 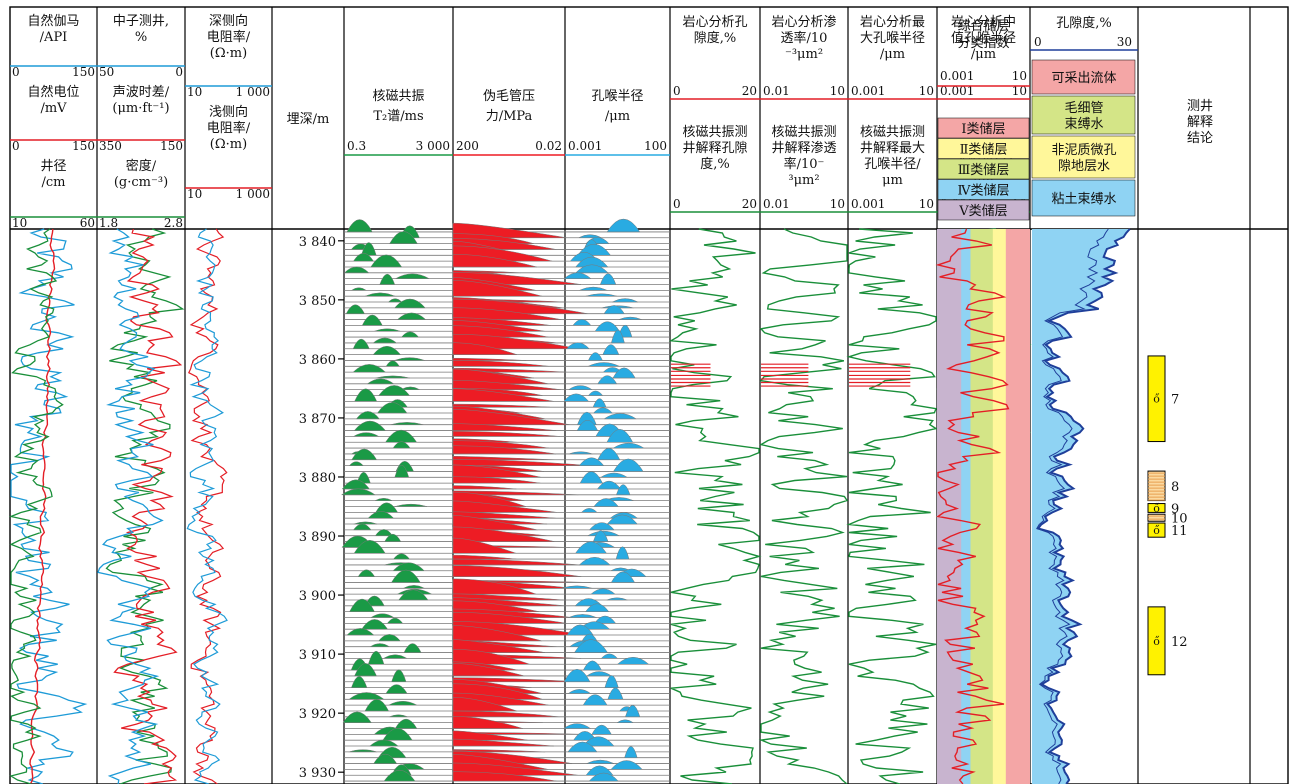 What do you see at coordinates (141, 92) in the screenshot?
I see `track1-curve-label: 声波时差/` at bounding box center [141, 92].